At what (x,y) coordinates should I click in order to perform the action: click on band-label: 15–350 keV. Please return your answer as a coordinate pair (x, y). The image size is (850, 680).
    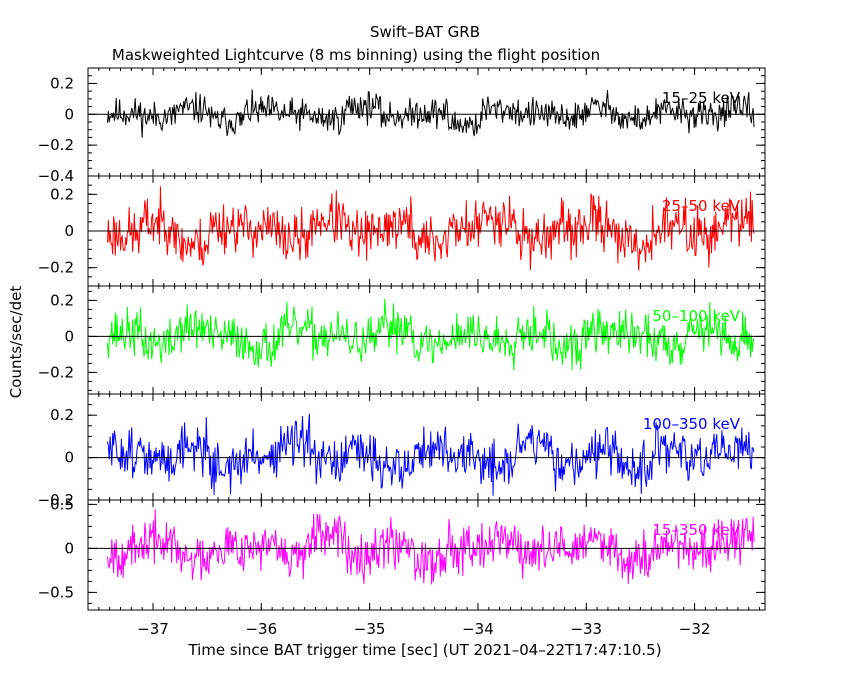
    Looking at the image, I should click on (696, 530).